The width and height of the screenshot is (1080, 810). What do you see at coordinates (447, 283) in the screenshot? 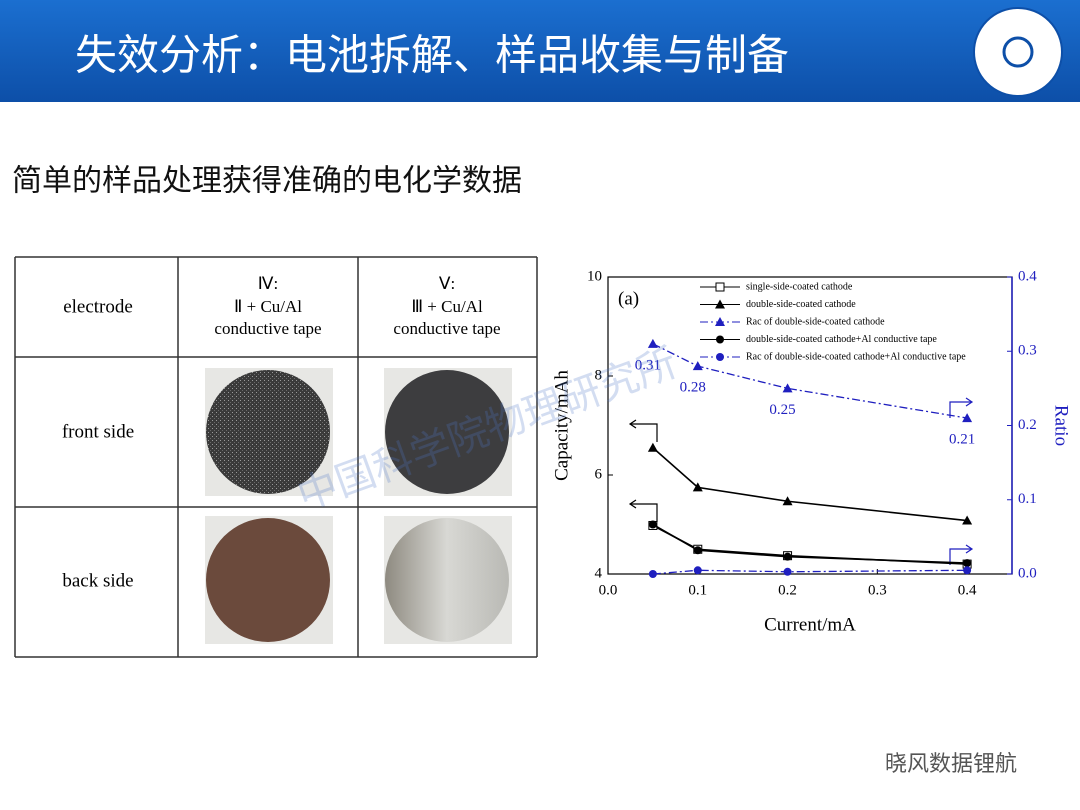
I see `table-header: Ⅴ:` at bounding box center [447, 283].